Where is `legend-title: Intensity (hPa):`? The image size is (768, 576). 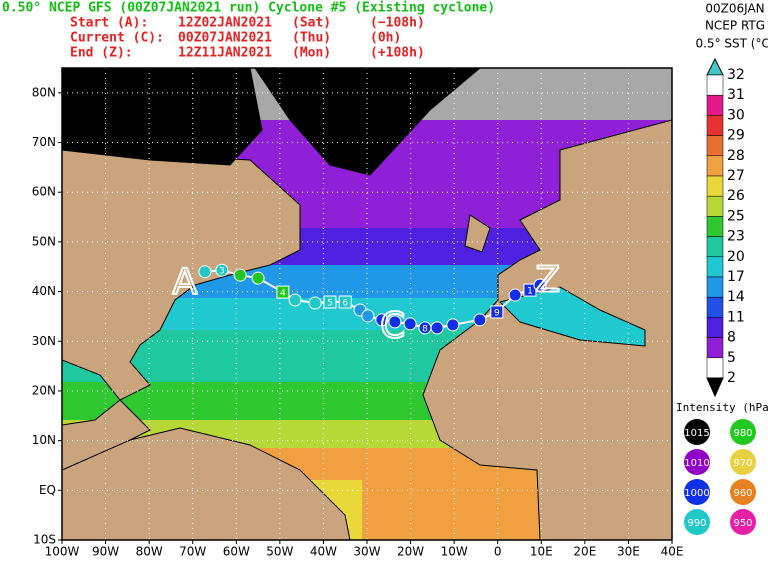 legend-title: Intensity (hPa): is located at coordinates (722, 407).